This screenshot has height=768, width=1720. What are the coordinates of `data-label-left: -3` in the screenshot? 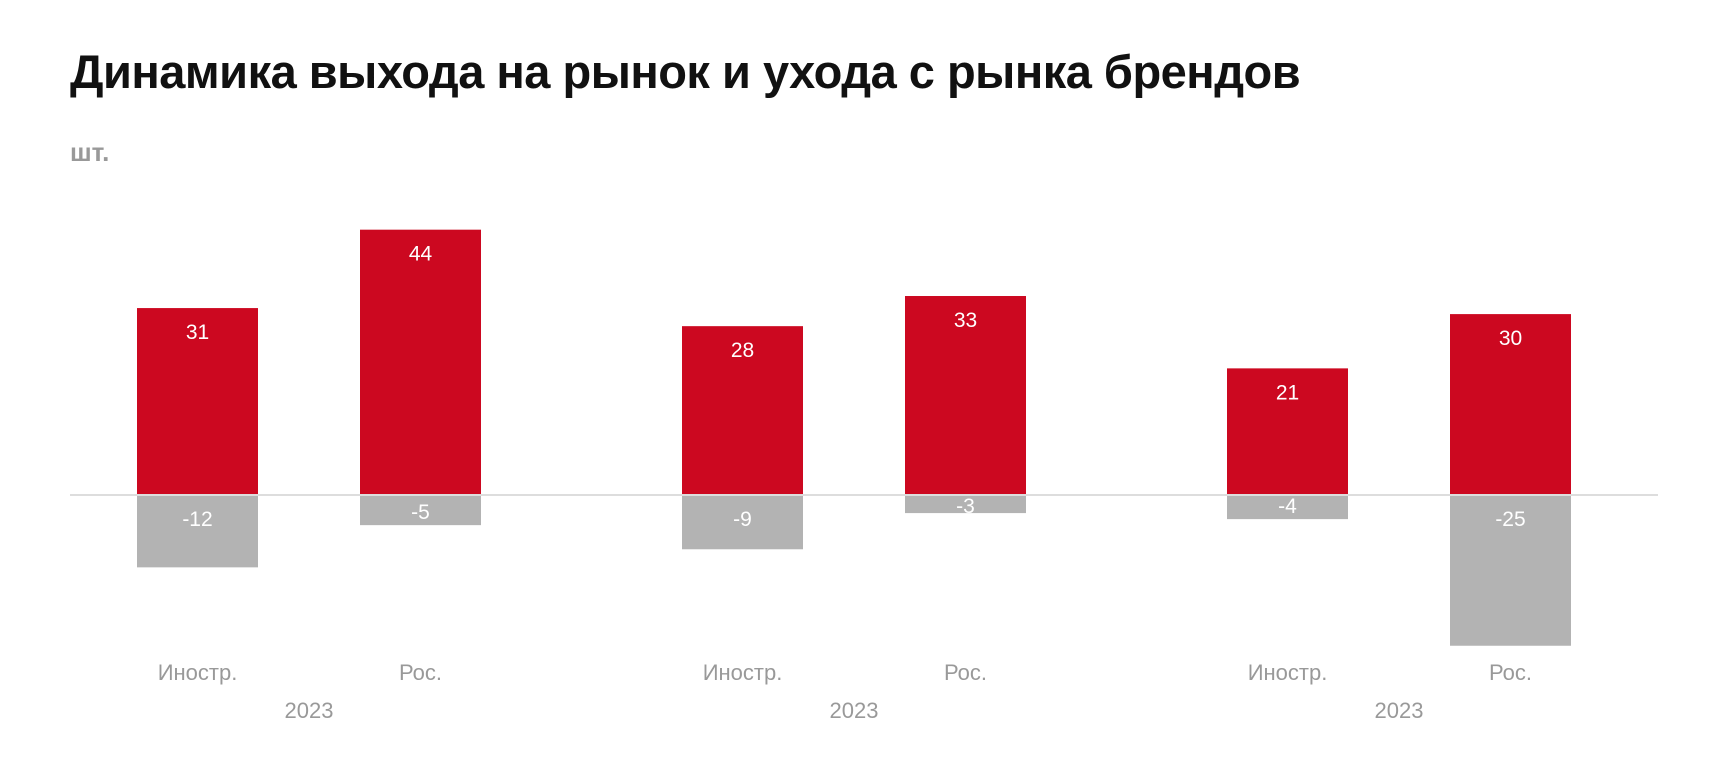 It's located at (965, 506).